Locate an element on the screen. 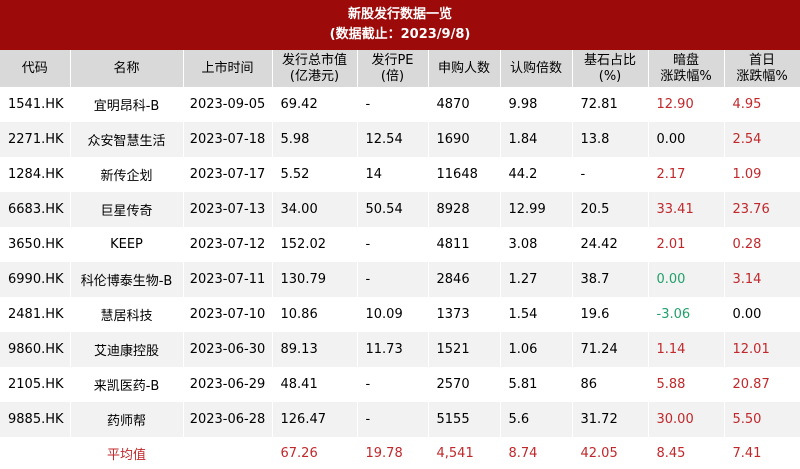 The image size is (800, 469). table-cell: -3.06 is located at coordinates (686, 314).